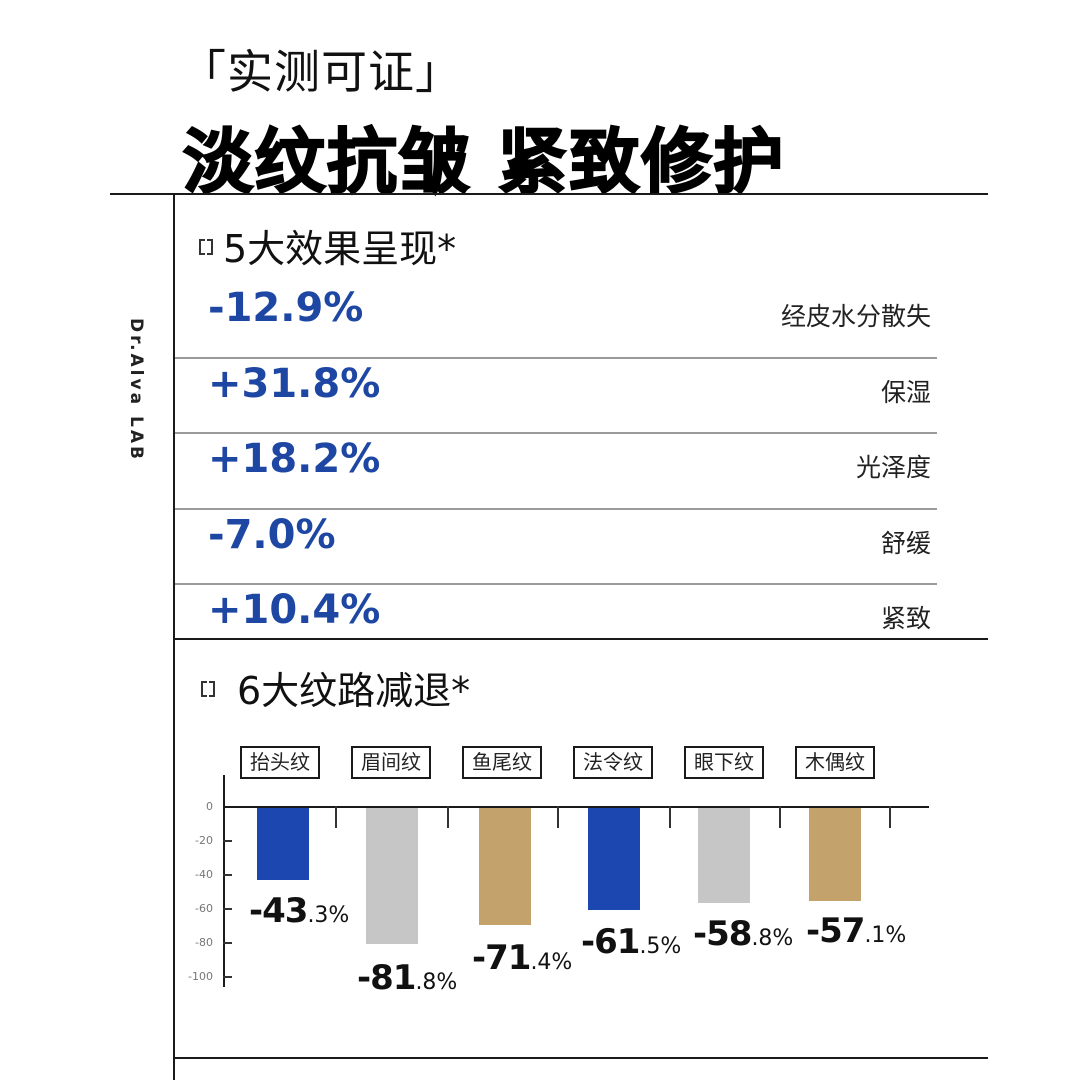 Image resolution: width=1080 pixels, height=1080 pixels. I want to click on effect-value: -12.9%, so click(286, 308).